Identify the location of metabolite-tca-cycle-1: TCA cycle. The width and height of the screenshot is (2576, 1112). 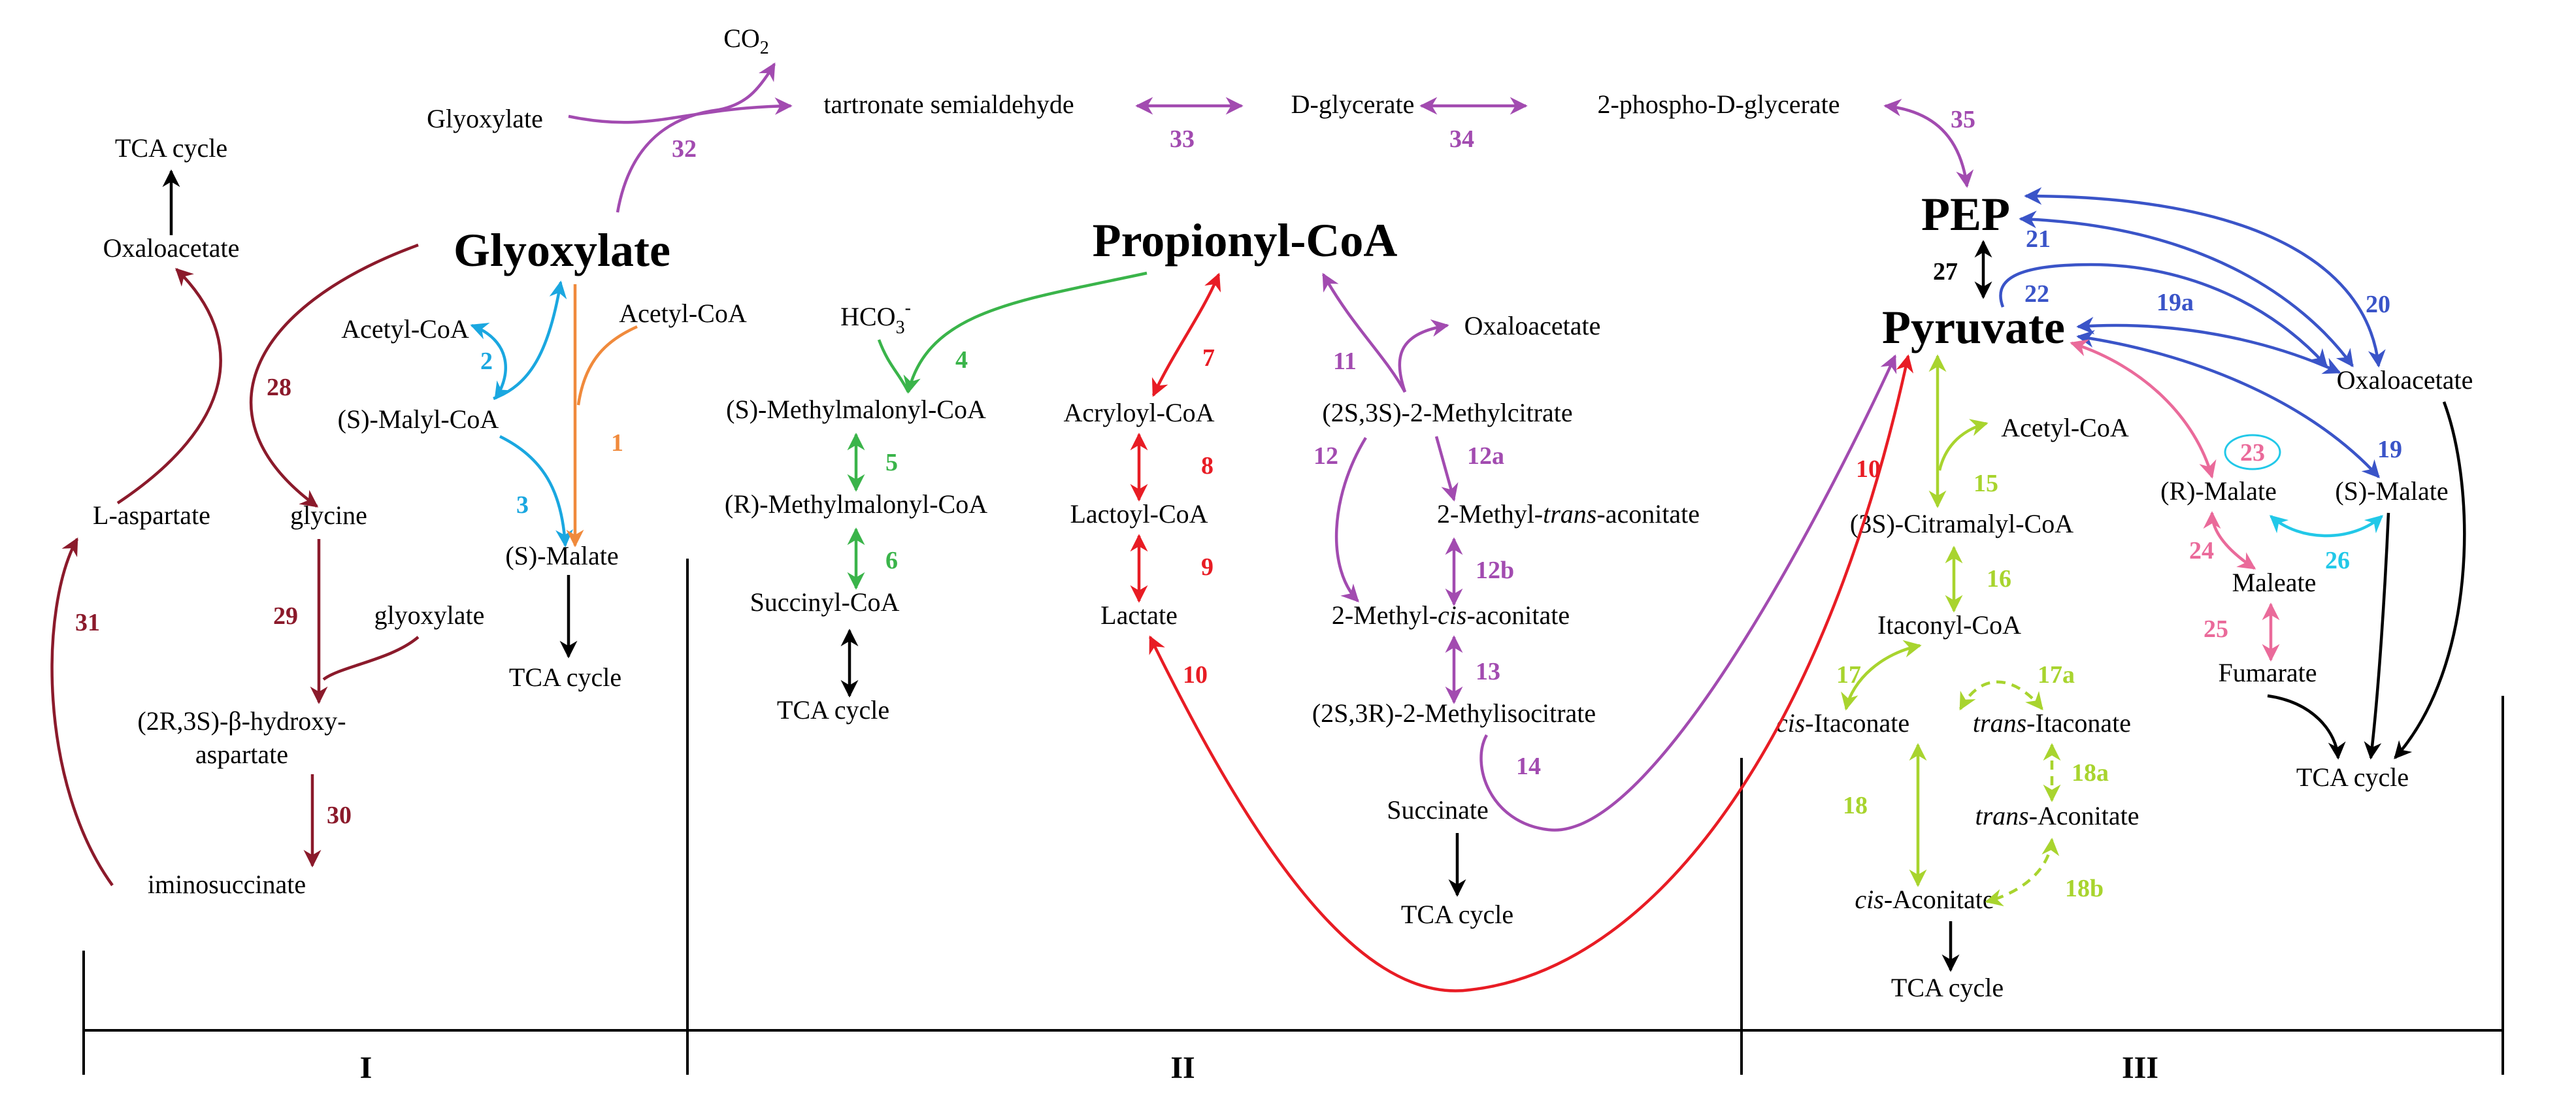
(171, 148).